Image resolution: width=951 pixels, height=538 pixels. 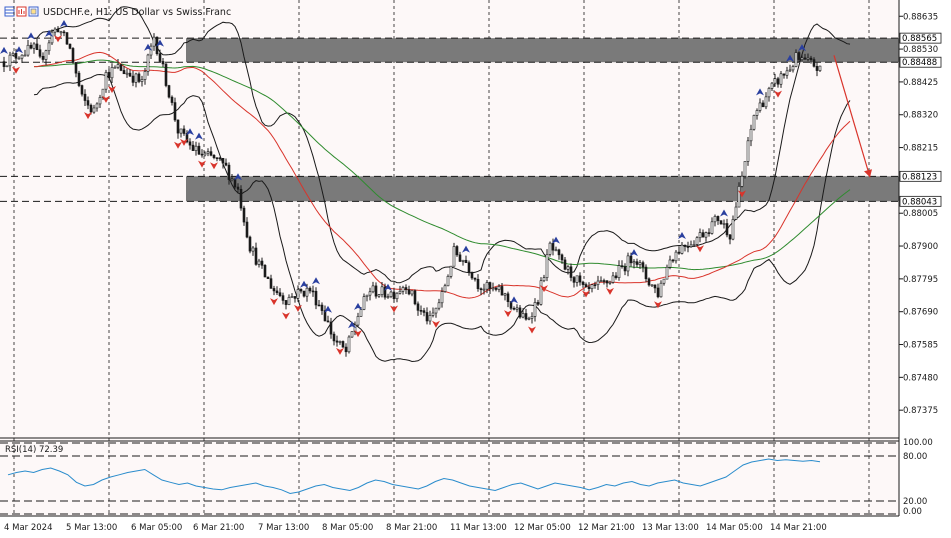 What do you see at coordinates (33, 11) in the screenshot?
I see `copy-icon` at bounding box center [33, 11].